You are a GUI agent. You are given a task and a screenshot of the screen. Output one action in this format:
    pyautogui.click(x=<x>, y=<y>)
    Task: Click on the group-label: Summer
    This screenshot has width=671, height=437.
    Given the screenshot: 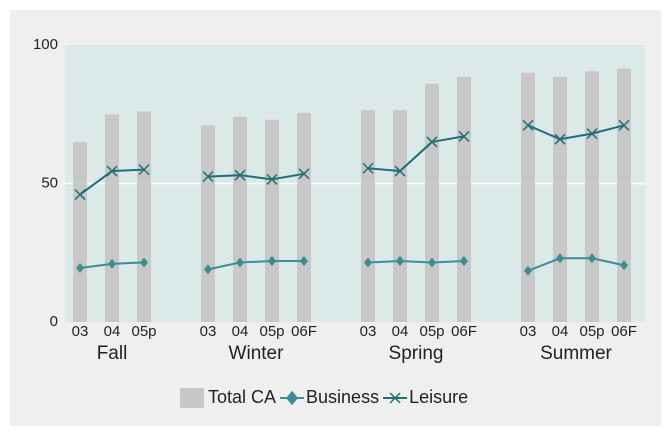 What is the action you would take?
    pyautogui.click(x=576, y=353)
    